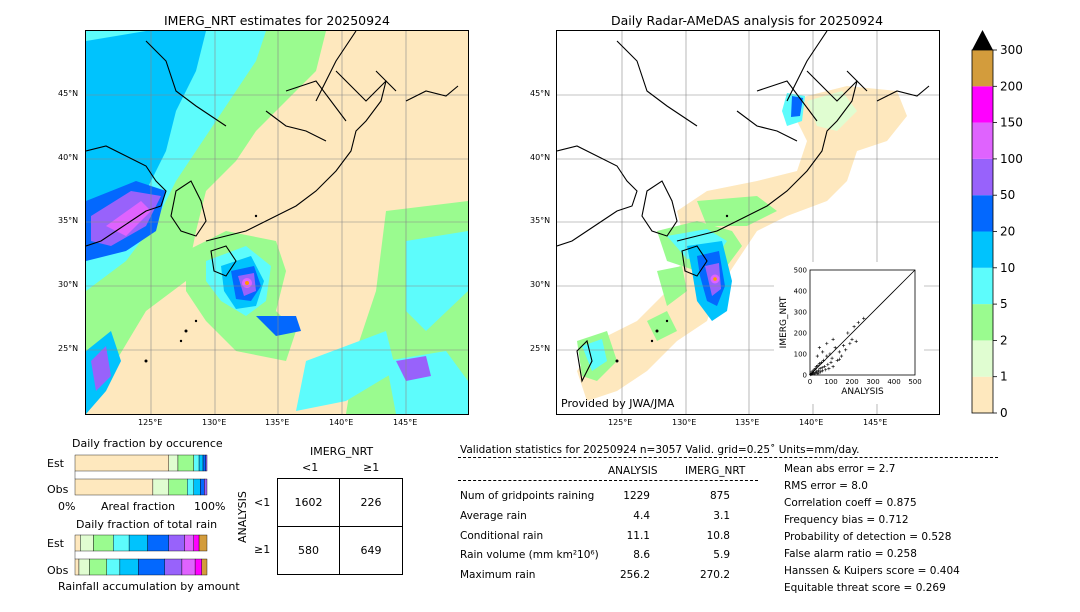 This screenshot has width=1080, height=612. What do you see at coordinates (868, 537) in the screenshot?
I see `score-line: Probability of detection = 0.528` at bounding box center [868, 537].